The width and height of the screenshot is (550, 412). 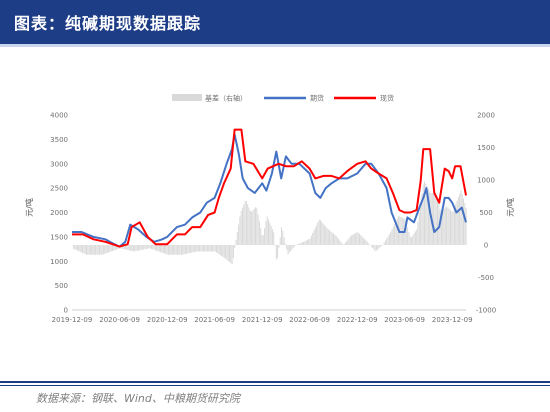 I want to click on y-left-tick-label: 4000, so click(x=59, y=116).